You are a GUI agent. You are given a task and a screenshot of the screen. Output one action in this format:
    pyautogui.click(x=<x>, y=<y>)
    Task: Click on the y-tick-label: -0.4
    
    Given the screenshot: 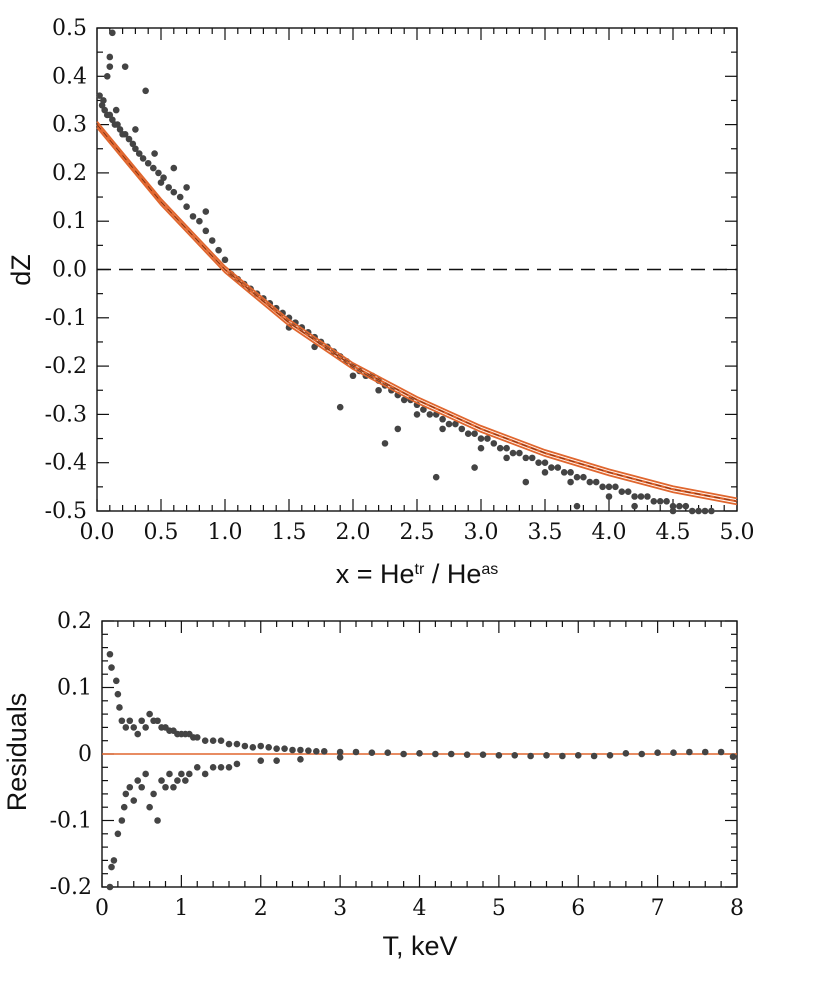 What is the action you would take?
    pyautogui.click(x=66, y=463)
    